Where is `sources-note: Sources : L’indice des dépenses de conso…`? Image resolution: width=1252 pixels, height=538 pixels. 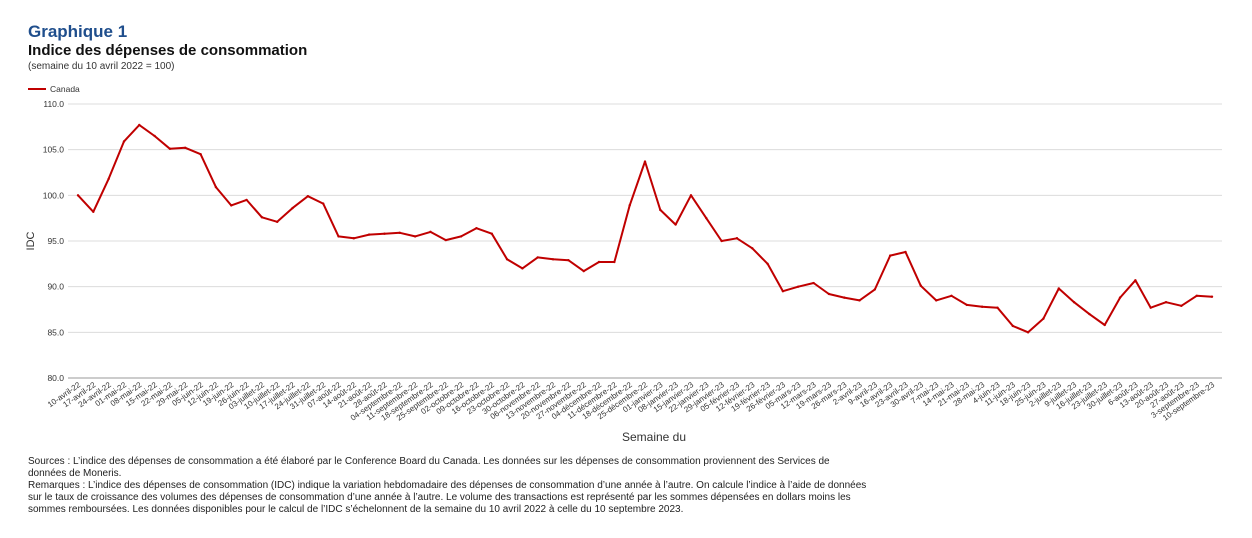
sources-note: Sources : L’indice des dépenses de conso… is located at coordinates (429, 467).